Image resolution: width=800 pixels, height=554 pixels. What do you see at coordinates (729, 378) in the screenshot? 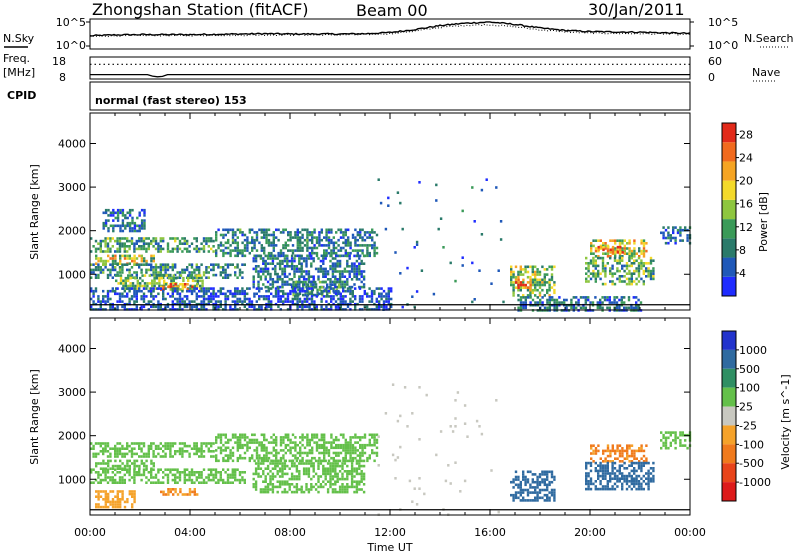
I see `velocity-colorbar-swatch` at bounding box center [729, 378].